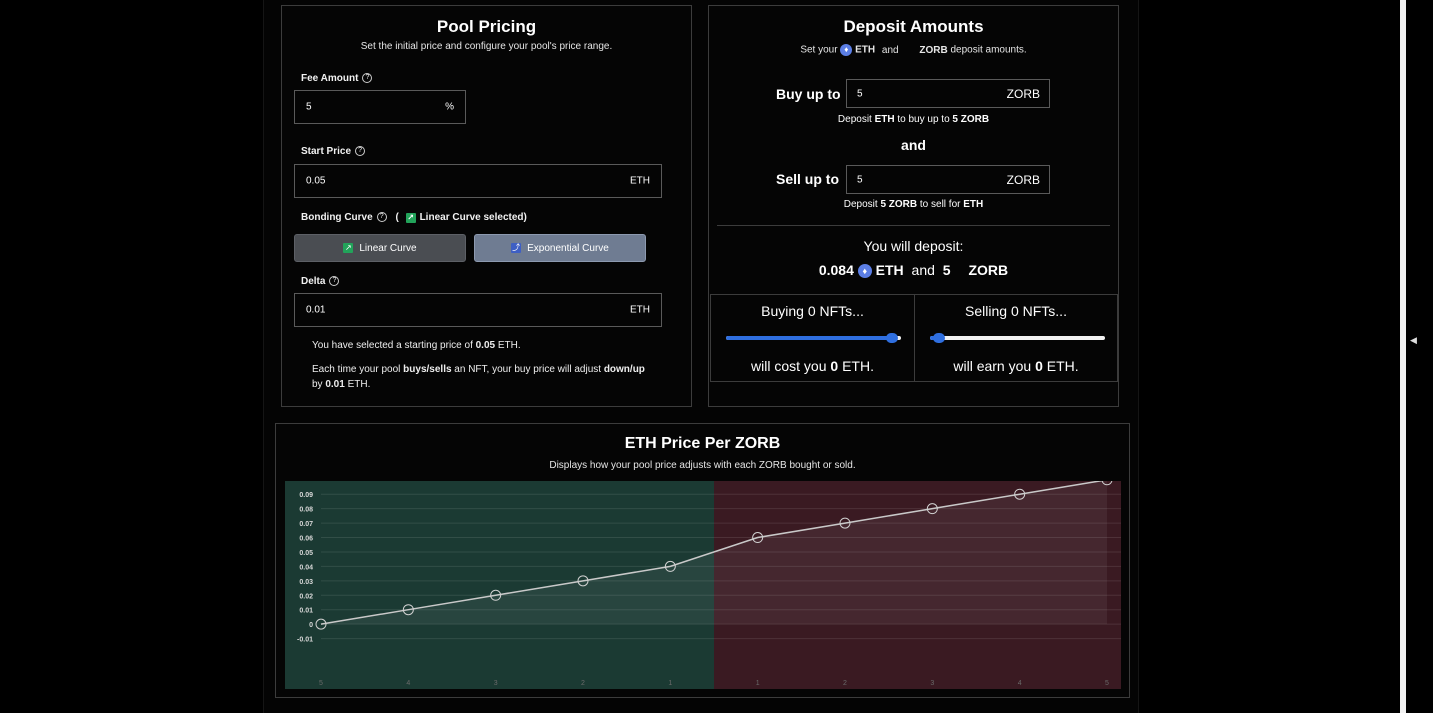 The height and width of the screenshot is (713, 1433). What do you see at coordinates (948, 179) in the screenshot?
I see `sell-up-to-input: 5 ZORB` at bounding box center [948, 179].